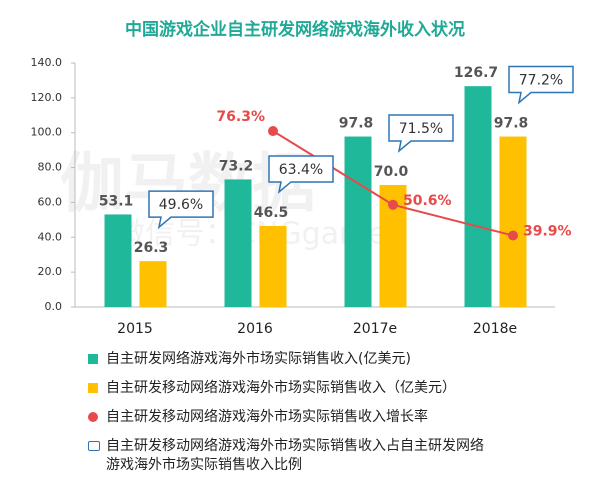  Describe the element at coordinates (295, 29) in the screenshot. I see `chart-title: 中国游戏企业自主研发网络游戏海外收入状况` at that location.